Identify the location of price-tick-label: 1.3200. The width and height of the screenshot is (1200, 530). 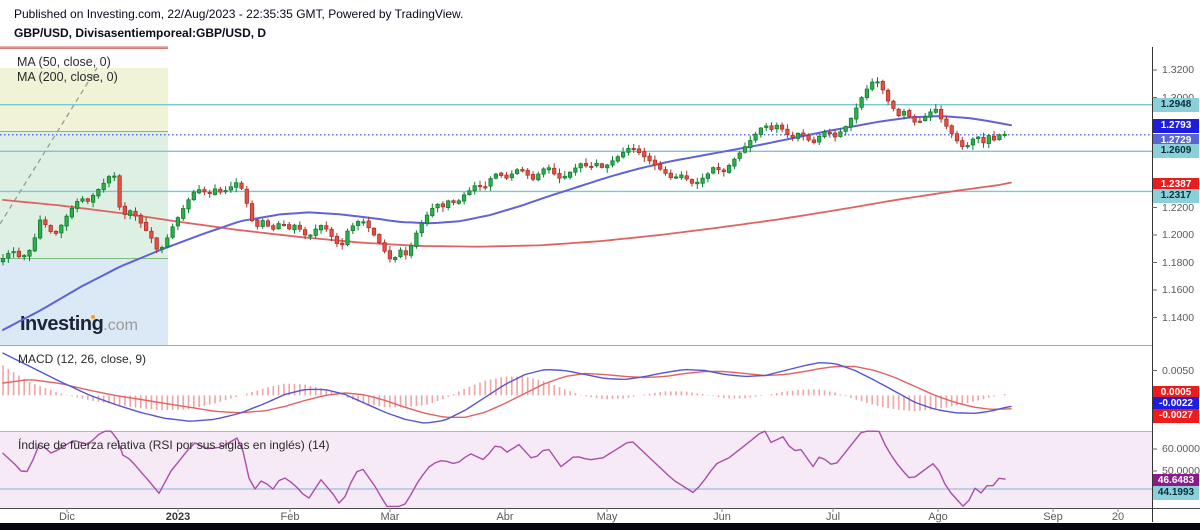
(1178, 70).